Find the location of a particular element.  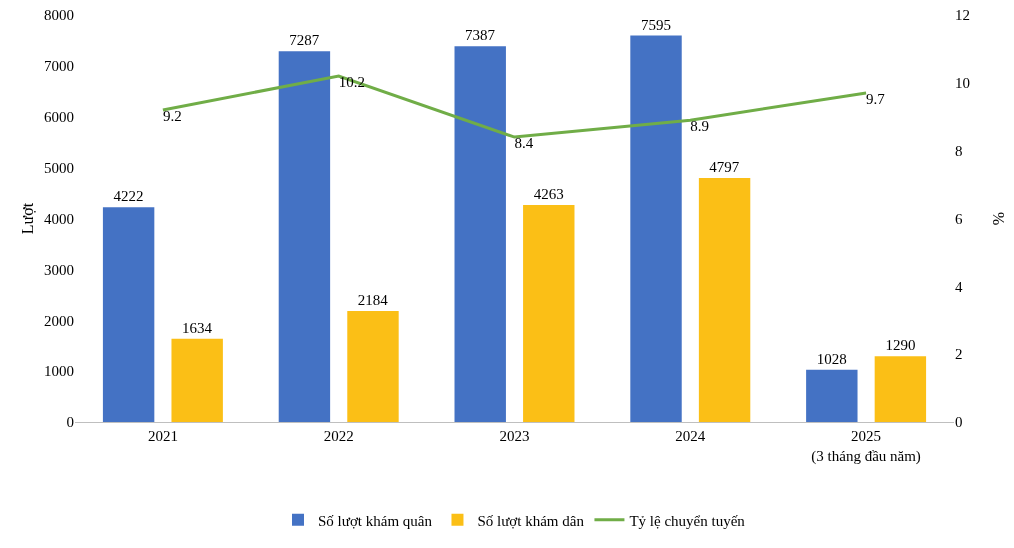

legend-label: Số lượt khám quân is located at coordinates (375, 520).